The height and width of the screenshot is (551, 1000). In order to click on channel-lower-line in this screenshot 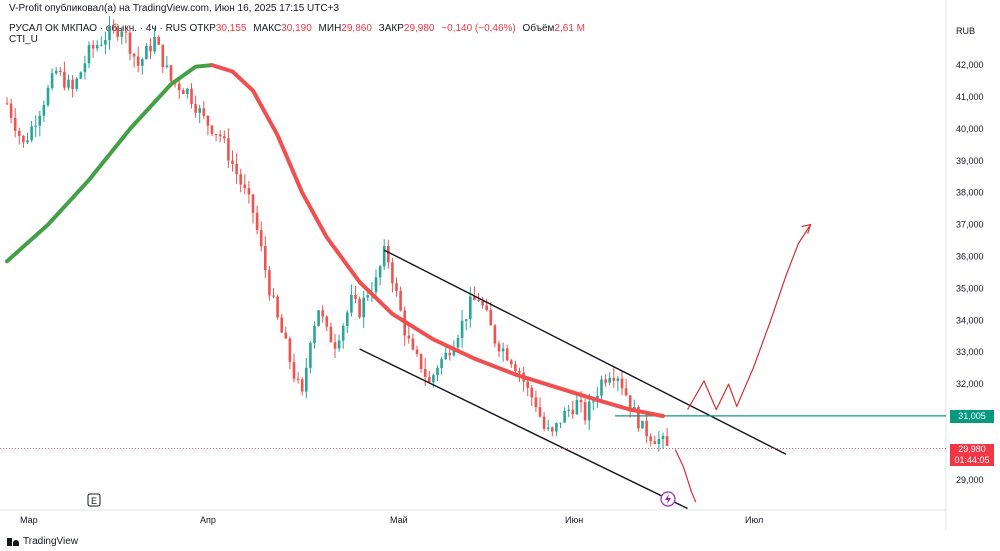, I will do `click(523, 429)`.